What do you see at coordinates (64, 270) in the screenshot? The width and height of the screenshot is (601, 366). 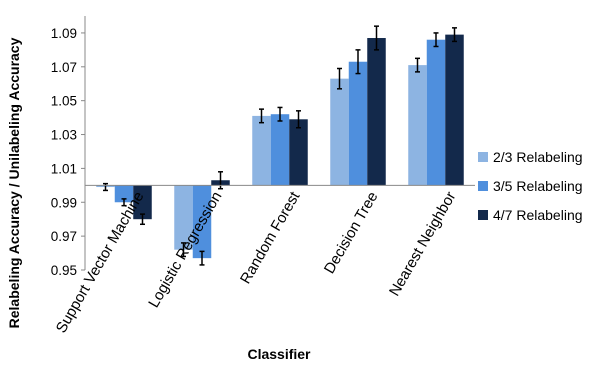 I see `y-tick-label: 0.95` at bounding box center [64, 270].